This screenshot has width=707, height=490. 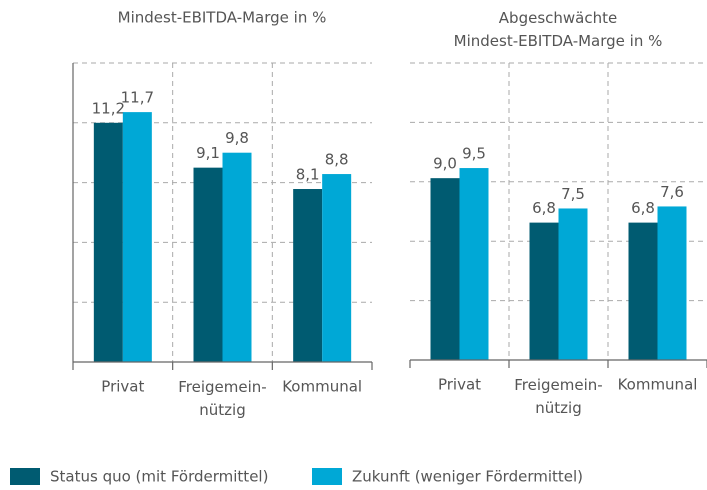 What do you see at coordinates (672, 192) in the screenshot?
I see `value-label: 7,6` at bounding box center [672, 192].